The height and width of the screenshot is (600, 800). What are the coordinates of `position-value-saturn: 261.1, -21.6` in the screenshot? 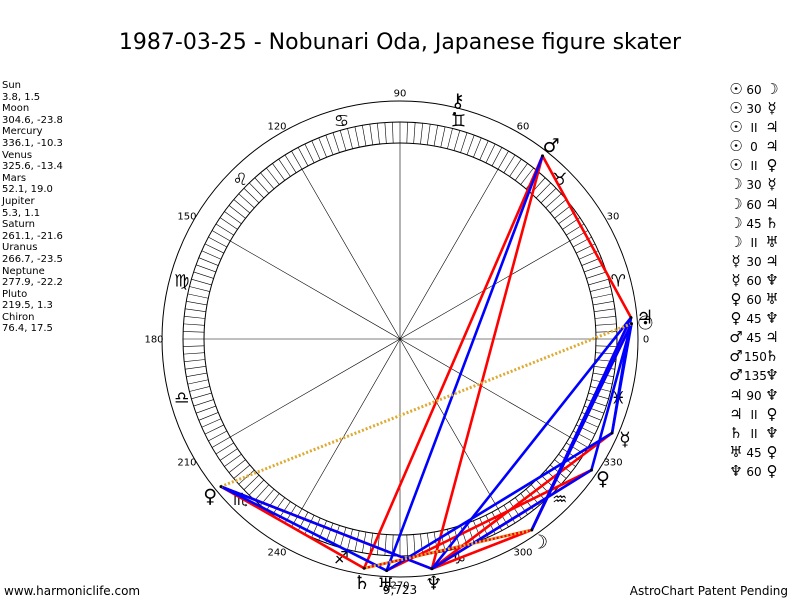 It's located at (32, 236).